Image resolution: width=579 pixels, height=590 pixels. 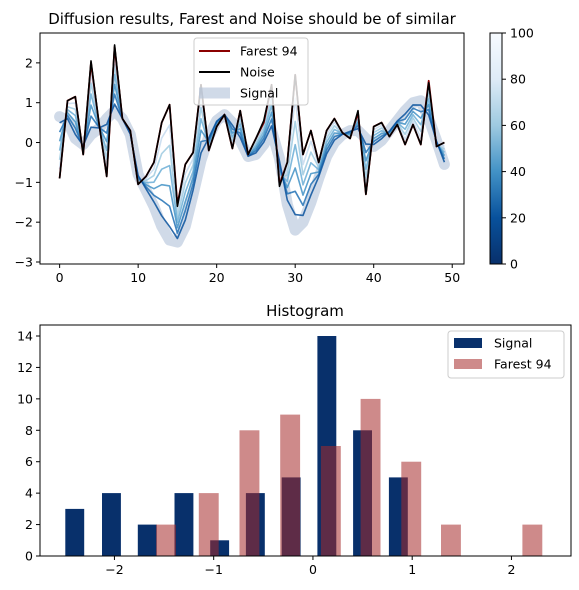 I want to click on histogram-title: Histogram, so click(x=305, y=311).